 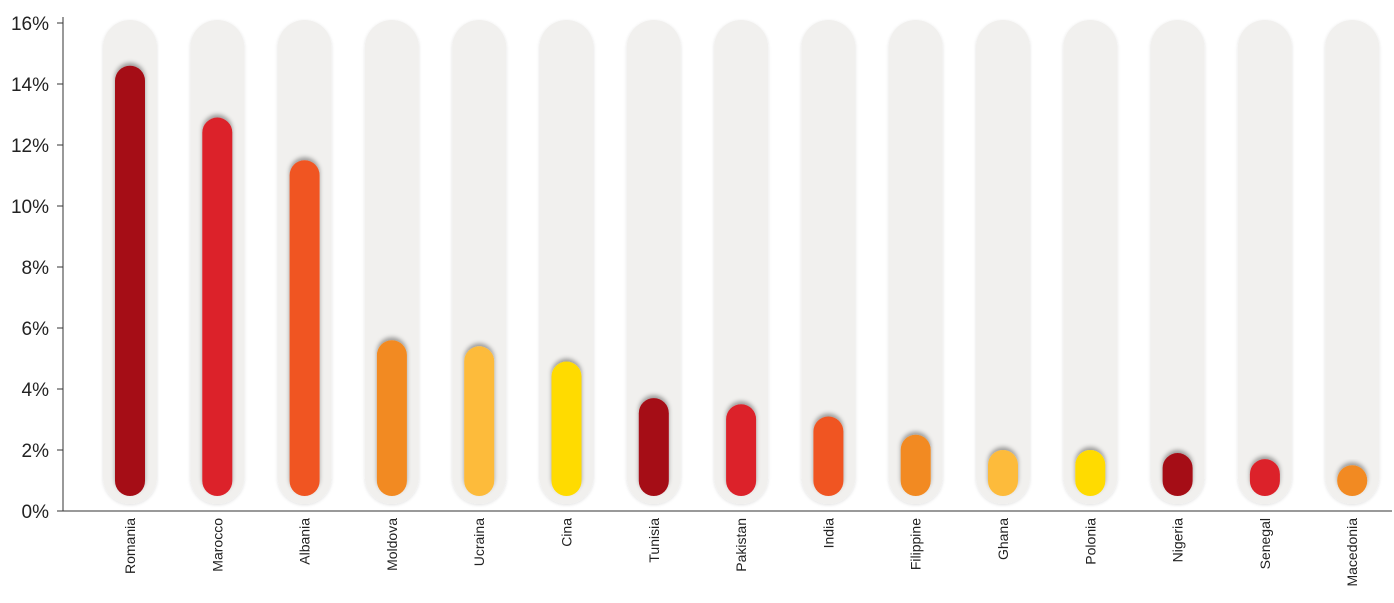 I want to click on bar-track-senegal, so click(x=1264, y=262).